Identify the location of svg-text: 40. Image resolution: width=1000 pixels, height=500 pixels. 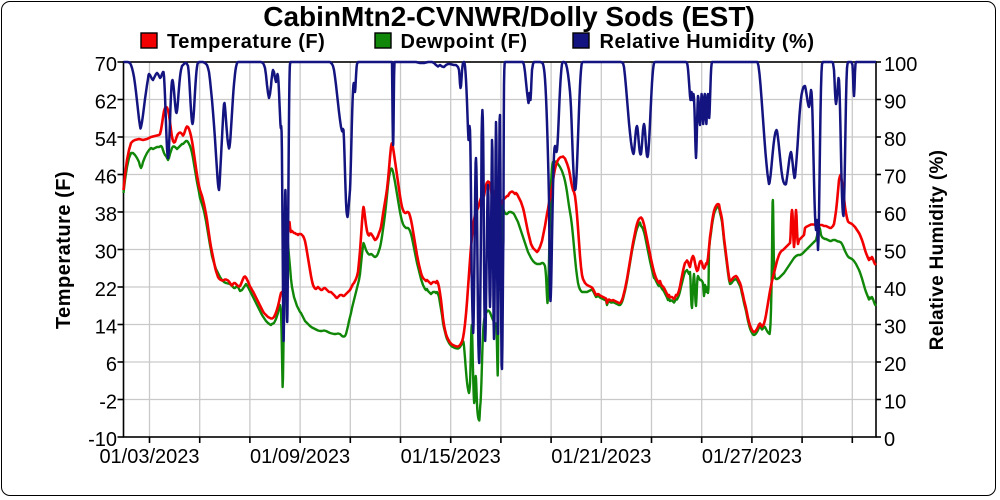
(895, 290).